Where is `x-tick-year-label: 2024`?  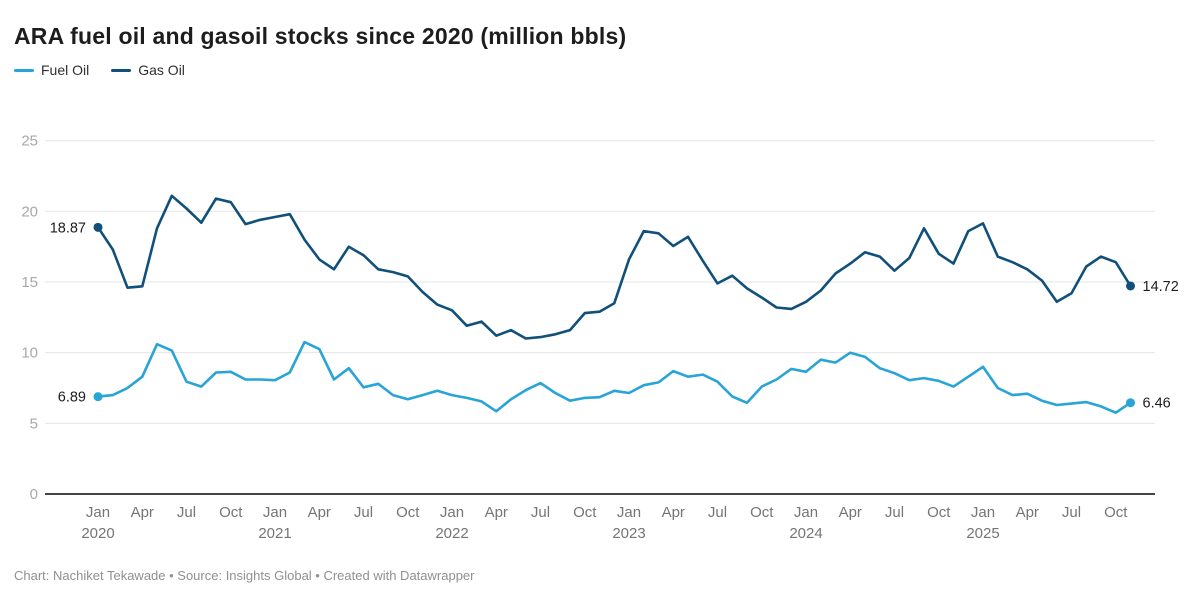 x-tick-year-label: 2024 is located at coordinates (805, 533).